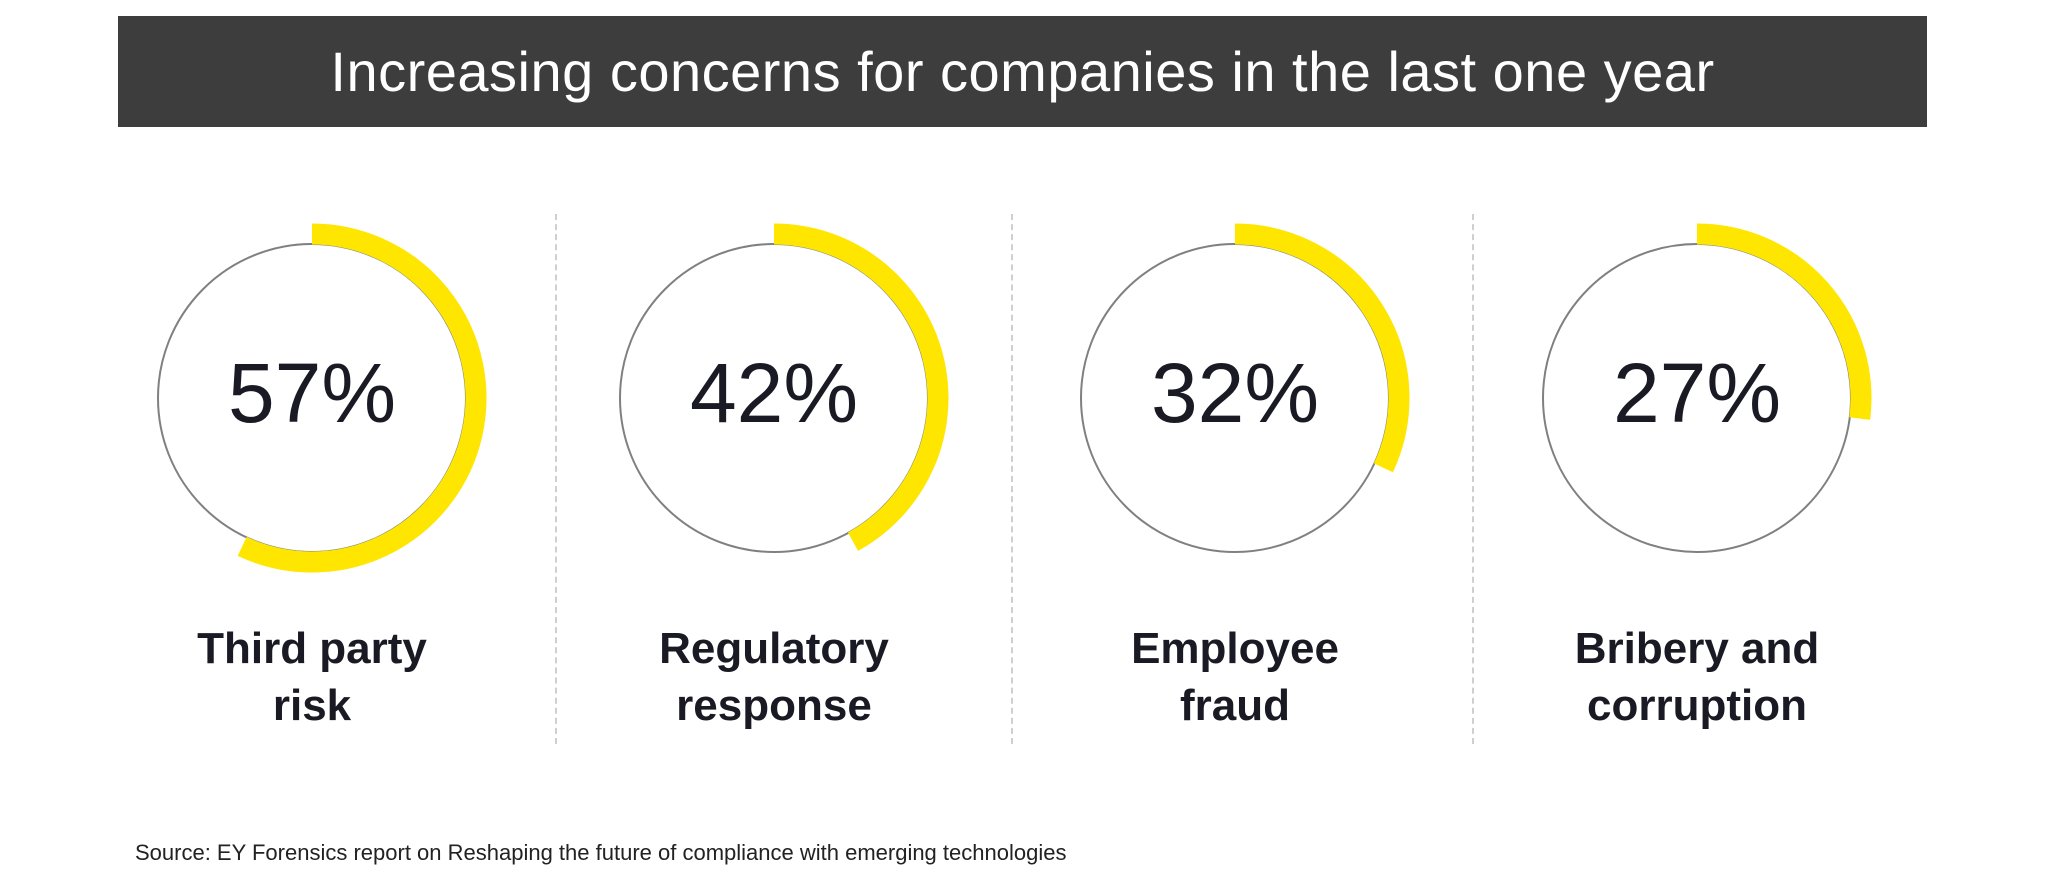  Describe the element at coordinates (1697, 677) in the screenshot. I see `category-label: Bribery and corruption` at that location.